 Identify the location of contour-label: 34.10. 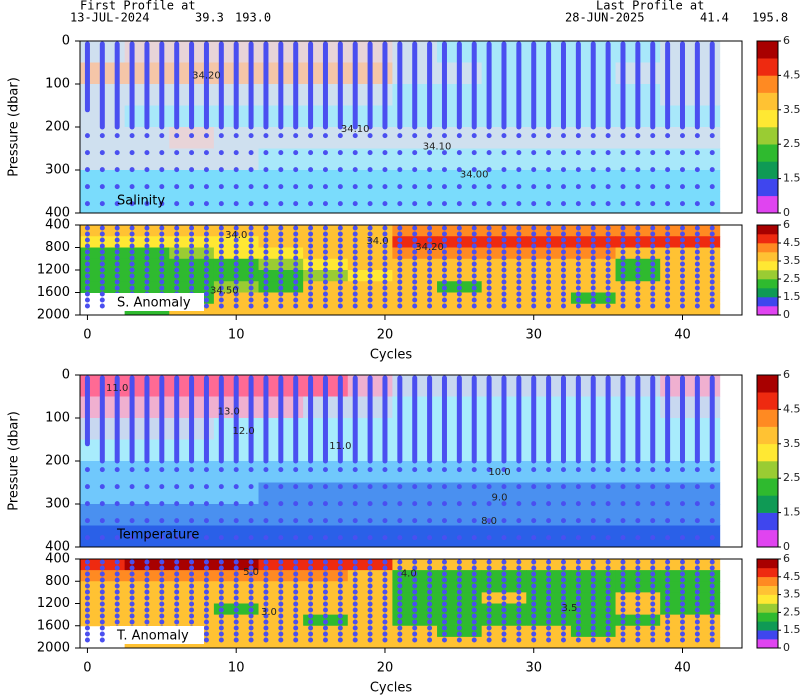
(355, 129).